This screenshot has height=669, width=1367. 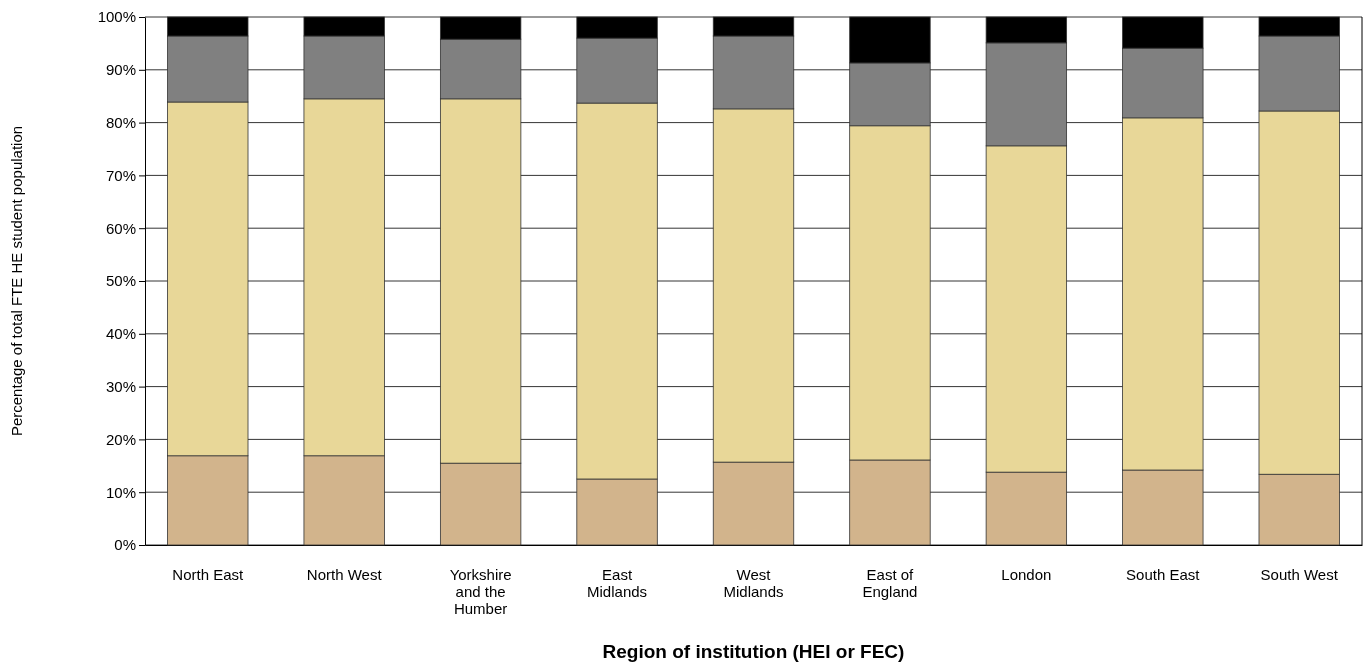 What do you see at coordinates (1299, 574) in the screenshot?
I see `x-tick-label: South West` at bounding box center [1299, 574].